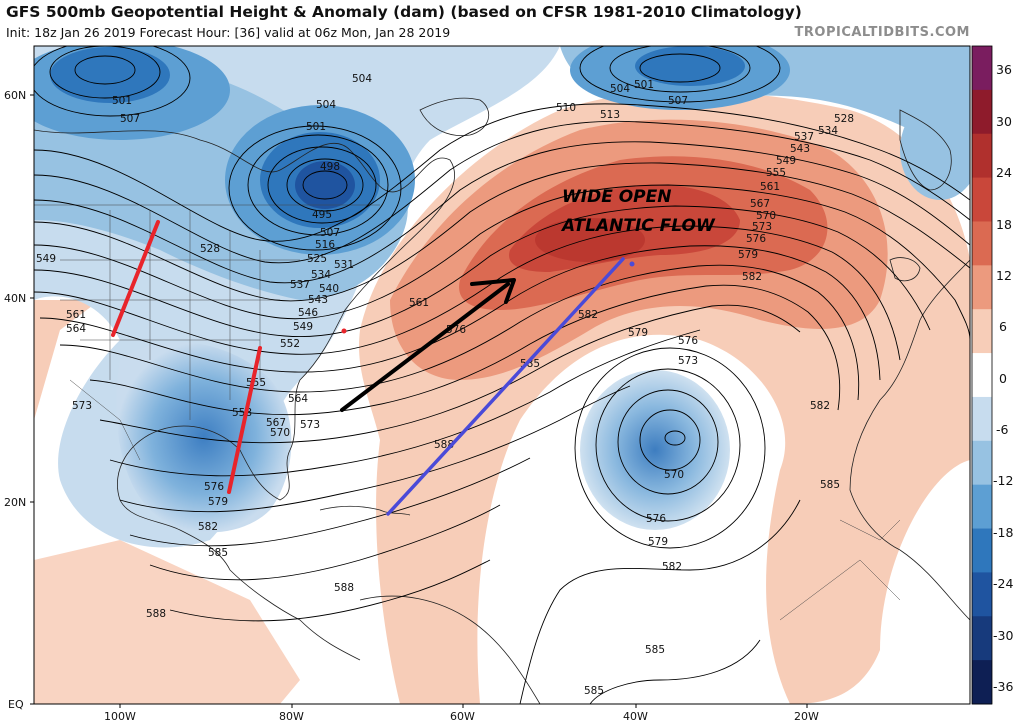  What do you see at coordinates (632, 264) in the screenshot?
I see `blue-dot-marker` at bounding box center [632, 264].